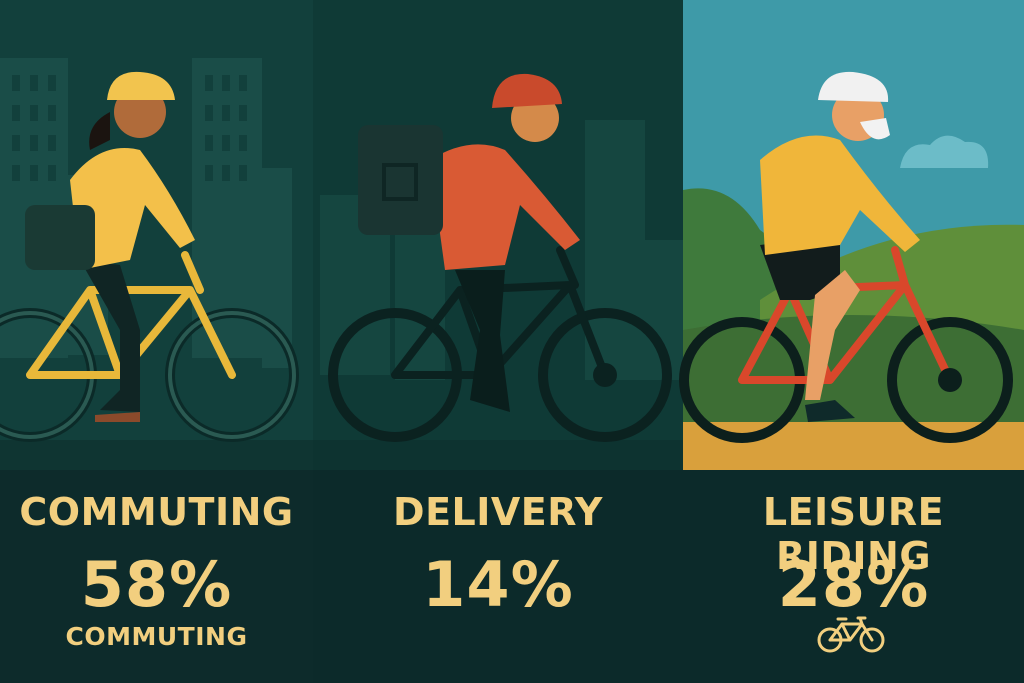 The height and width of the screenshot is (683, 1024). Describe the element at coordinates (840, 246) in the screenshot. I see `leisure-rider` at that location.